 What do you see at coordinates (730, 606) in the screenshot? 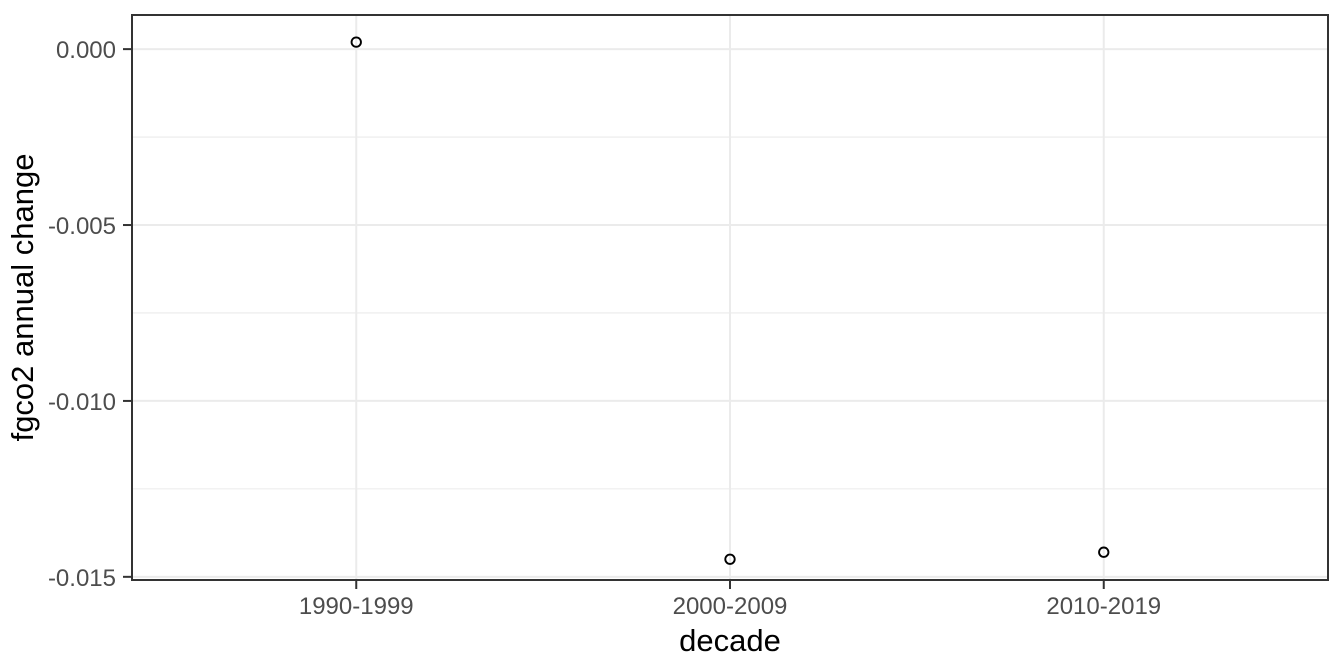
I see `x-tick-label: 2000-2009` at bounding box center [730, 606].